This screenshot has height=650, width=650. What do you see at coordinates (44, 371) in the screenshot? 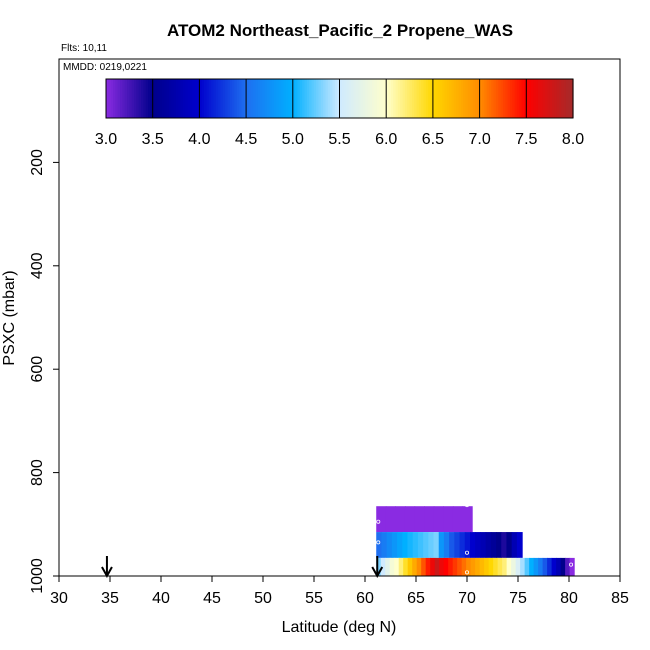
I see `y-axis: 200 400 600 800 1000` at bounding box center [44, 371].